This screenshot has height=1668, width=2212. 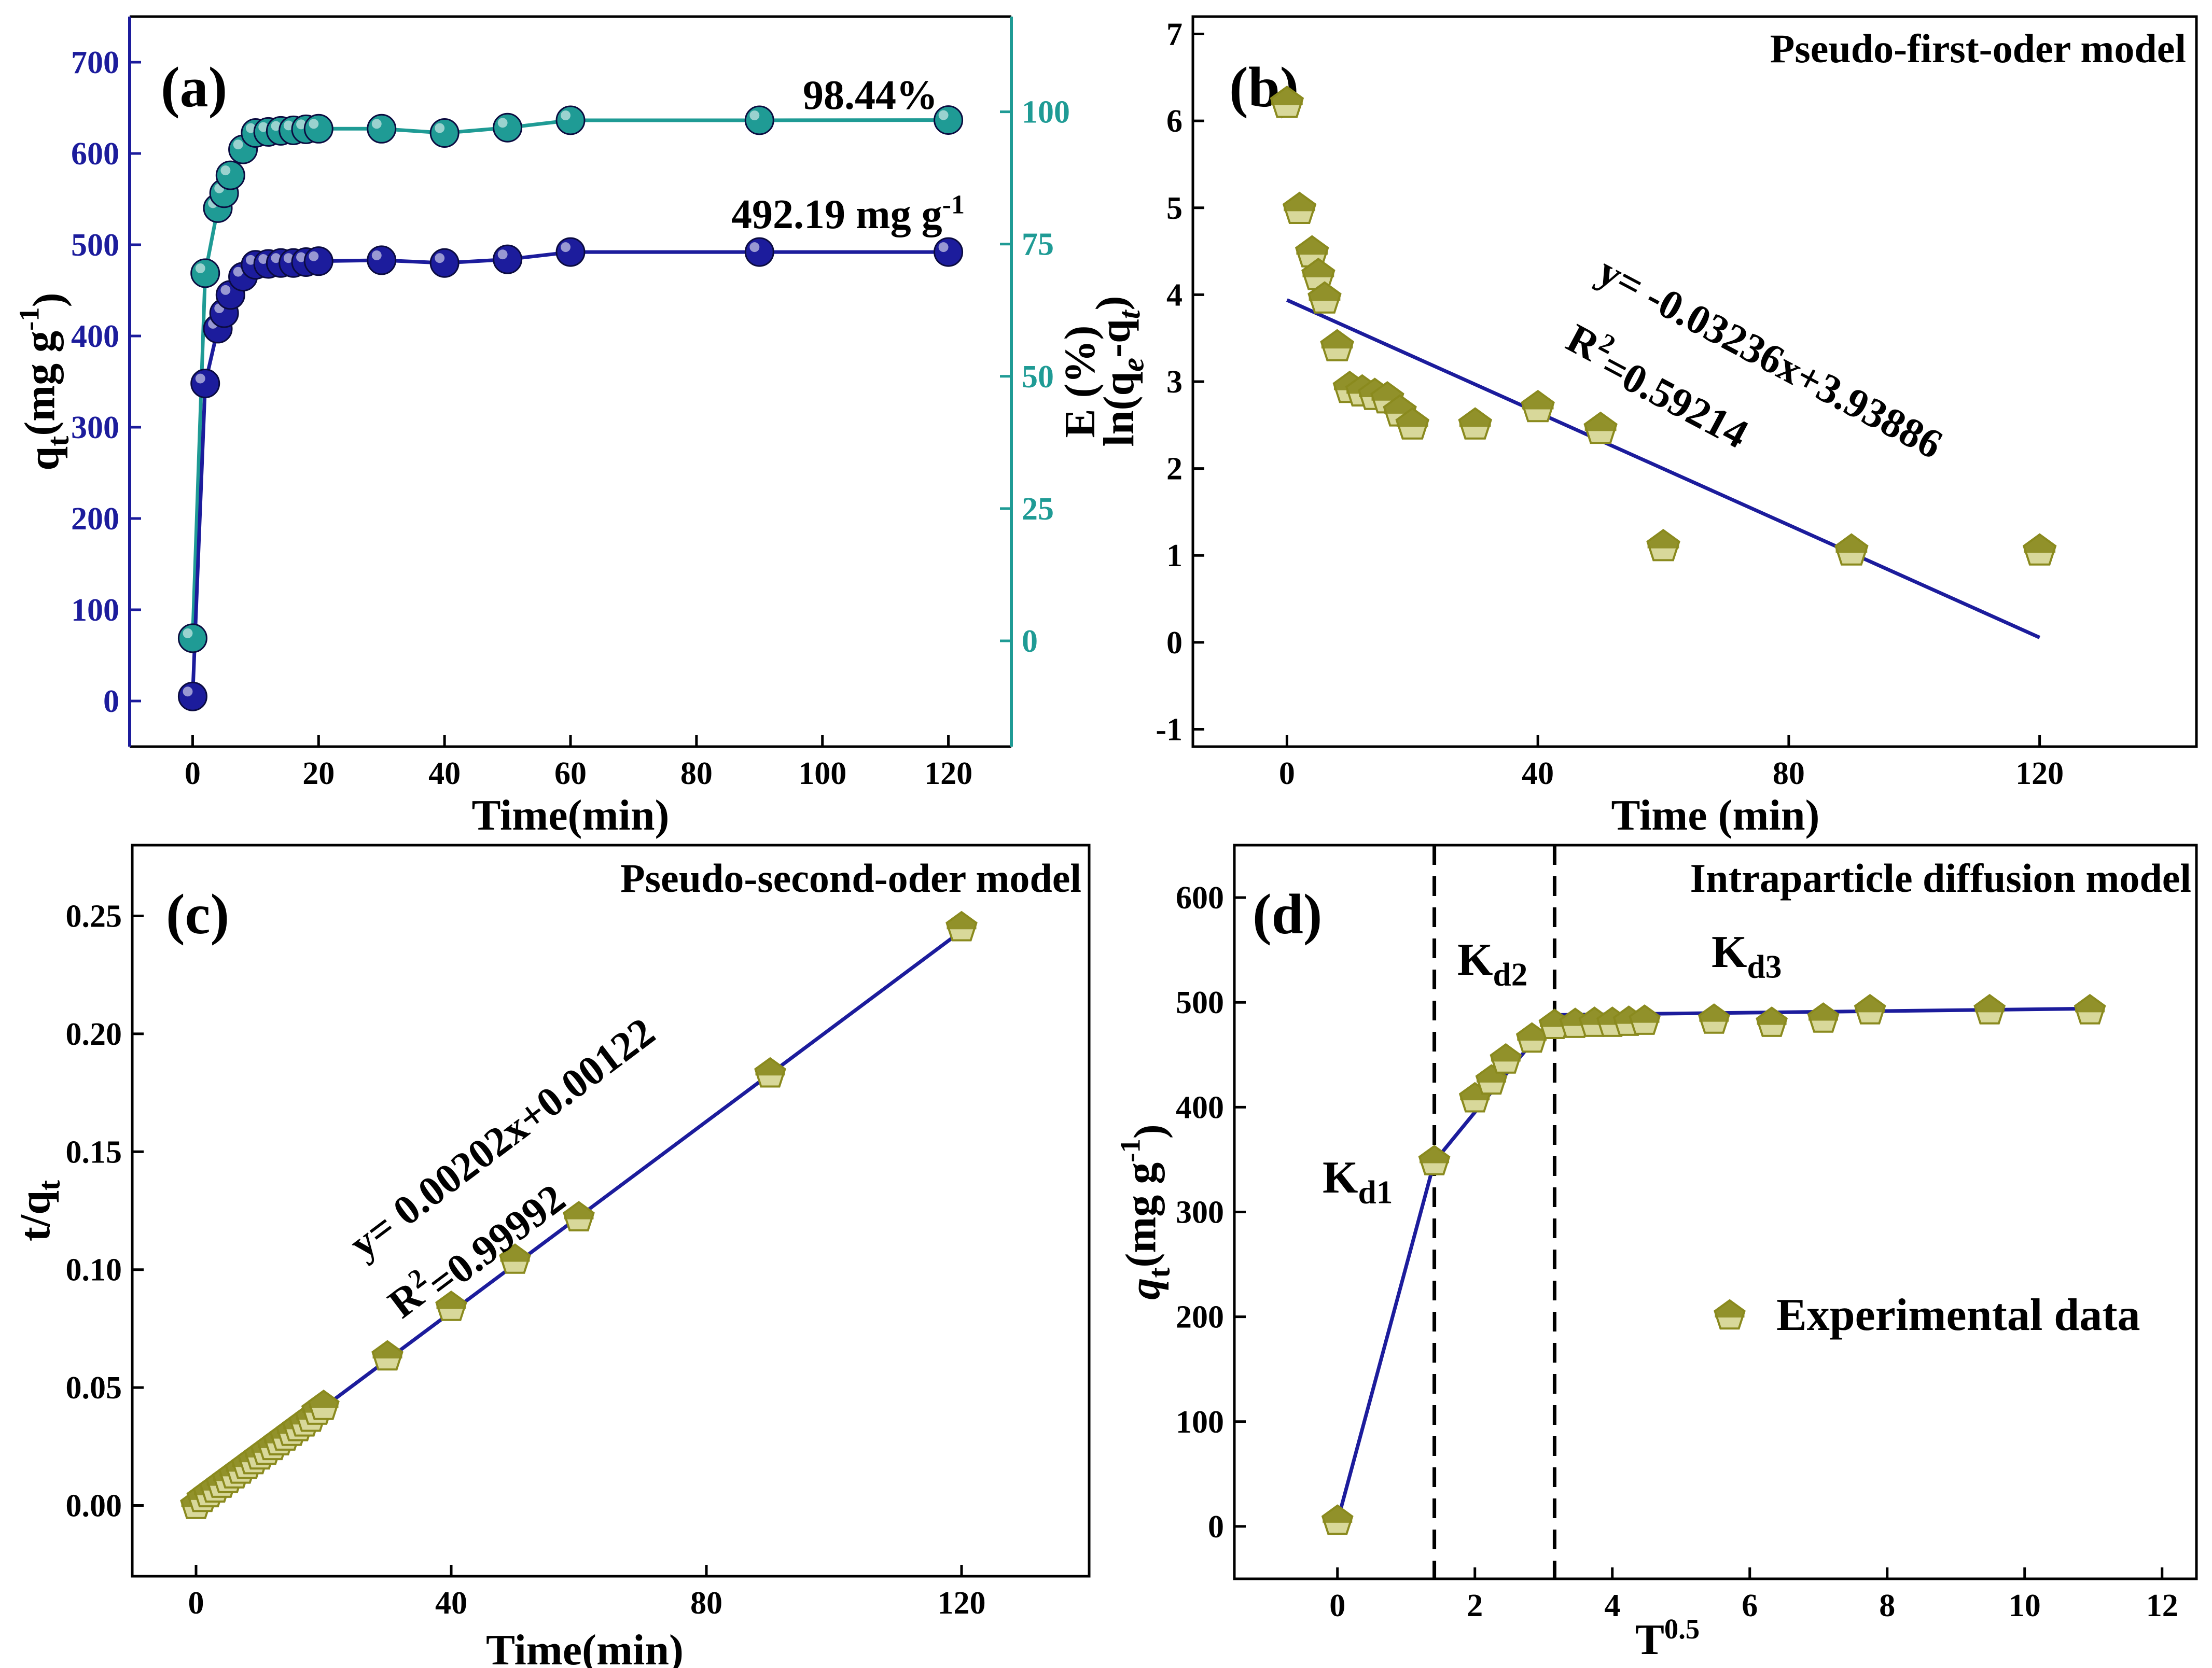 What do you see at coordinates (193, 773) in the screenshot?
I see `x-tick-label: 0` at bounding box center [193, 773].